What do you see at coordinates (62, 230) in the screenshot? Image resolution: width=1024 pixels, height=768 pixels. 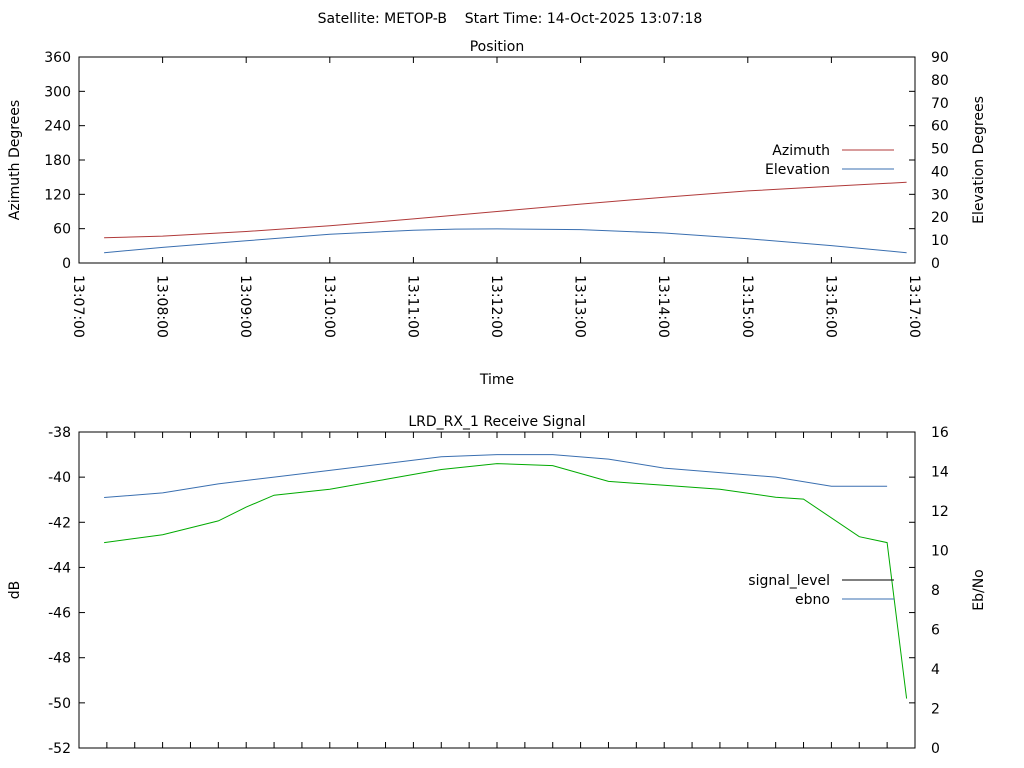 I see `y-tick-label: 60` at bounding box center [62, 230].